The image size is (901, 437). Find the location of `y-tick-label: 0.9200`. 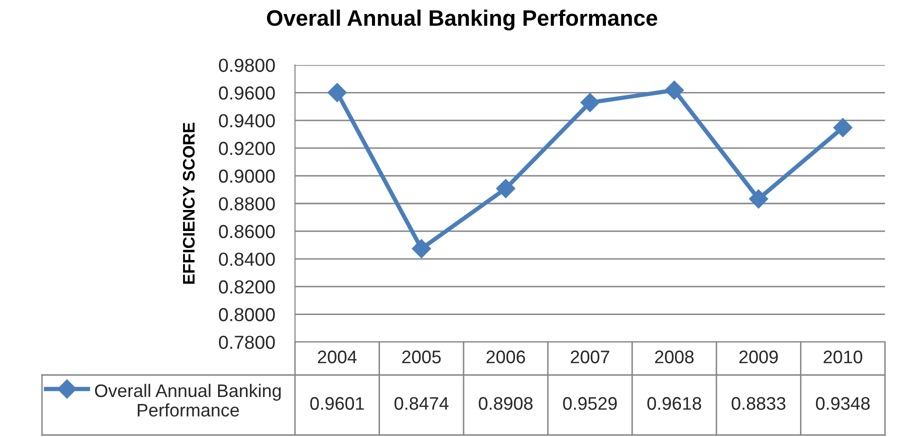

y-tick-label: 0.9200 is located at coordinates (246, 149).